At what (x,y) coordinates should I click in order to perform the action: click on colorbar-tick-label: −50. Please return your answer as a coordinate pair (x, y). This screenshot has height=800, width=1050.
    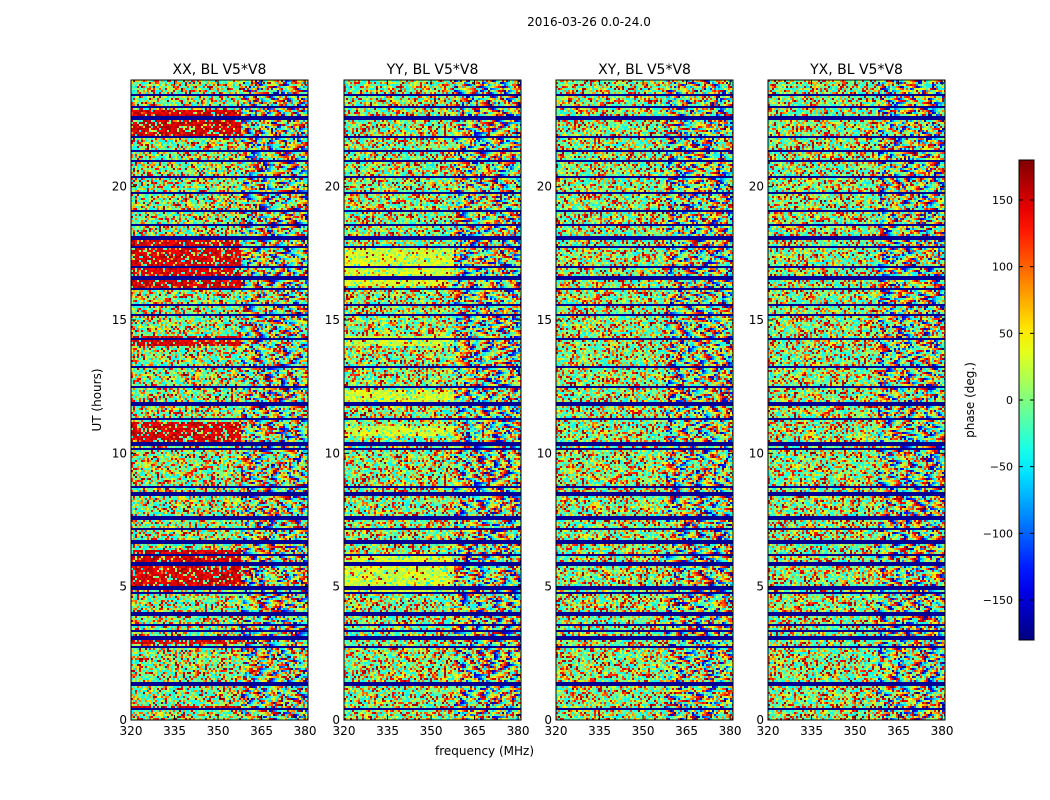
    Looking at the image, I should click on (1001, 467).